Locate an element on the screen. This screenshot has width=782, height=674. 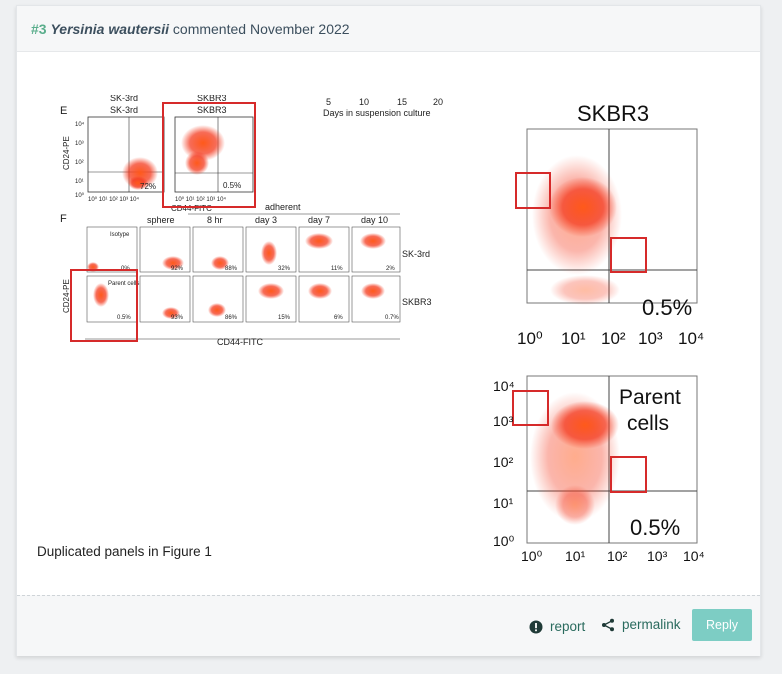
zoom-top-xtick-2: 10² is located at coordinates (613, 338).